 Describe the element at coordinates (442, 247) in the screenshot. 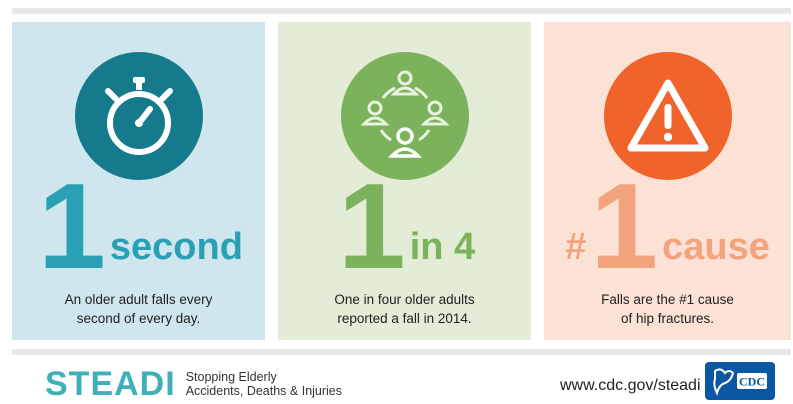

I see `stat-unit: in 4` at that location.